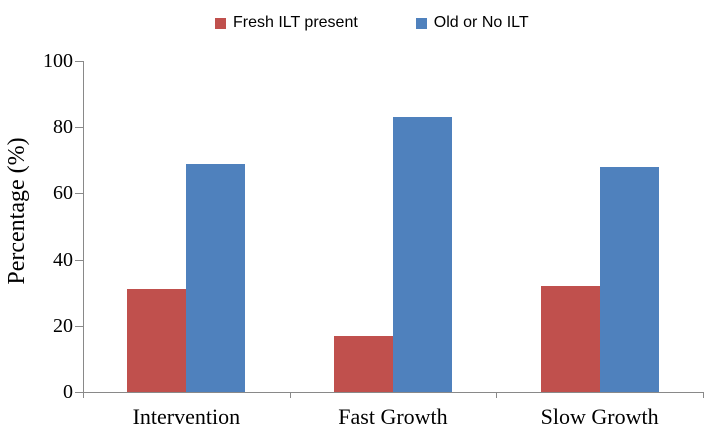  I want to click on x-axis-labels: Intervention Fast Growth Slow Growth, so click(393, 418).